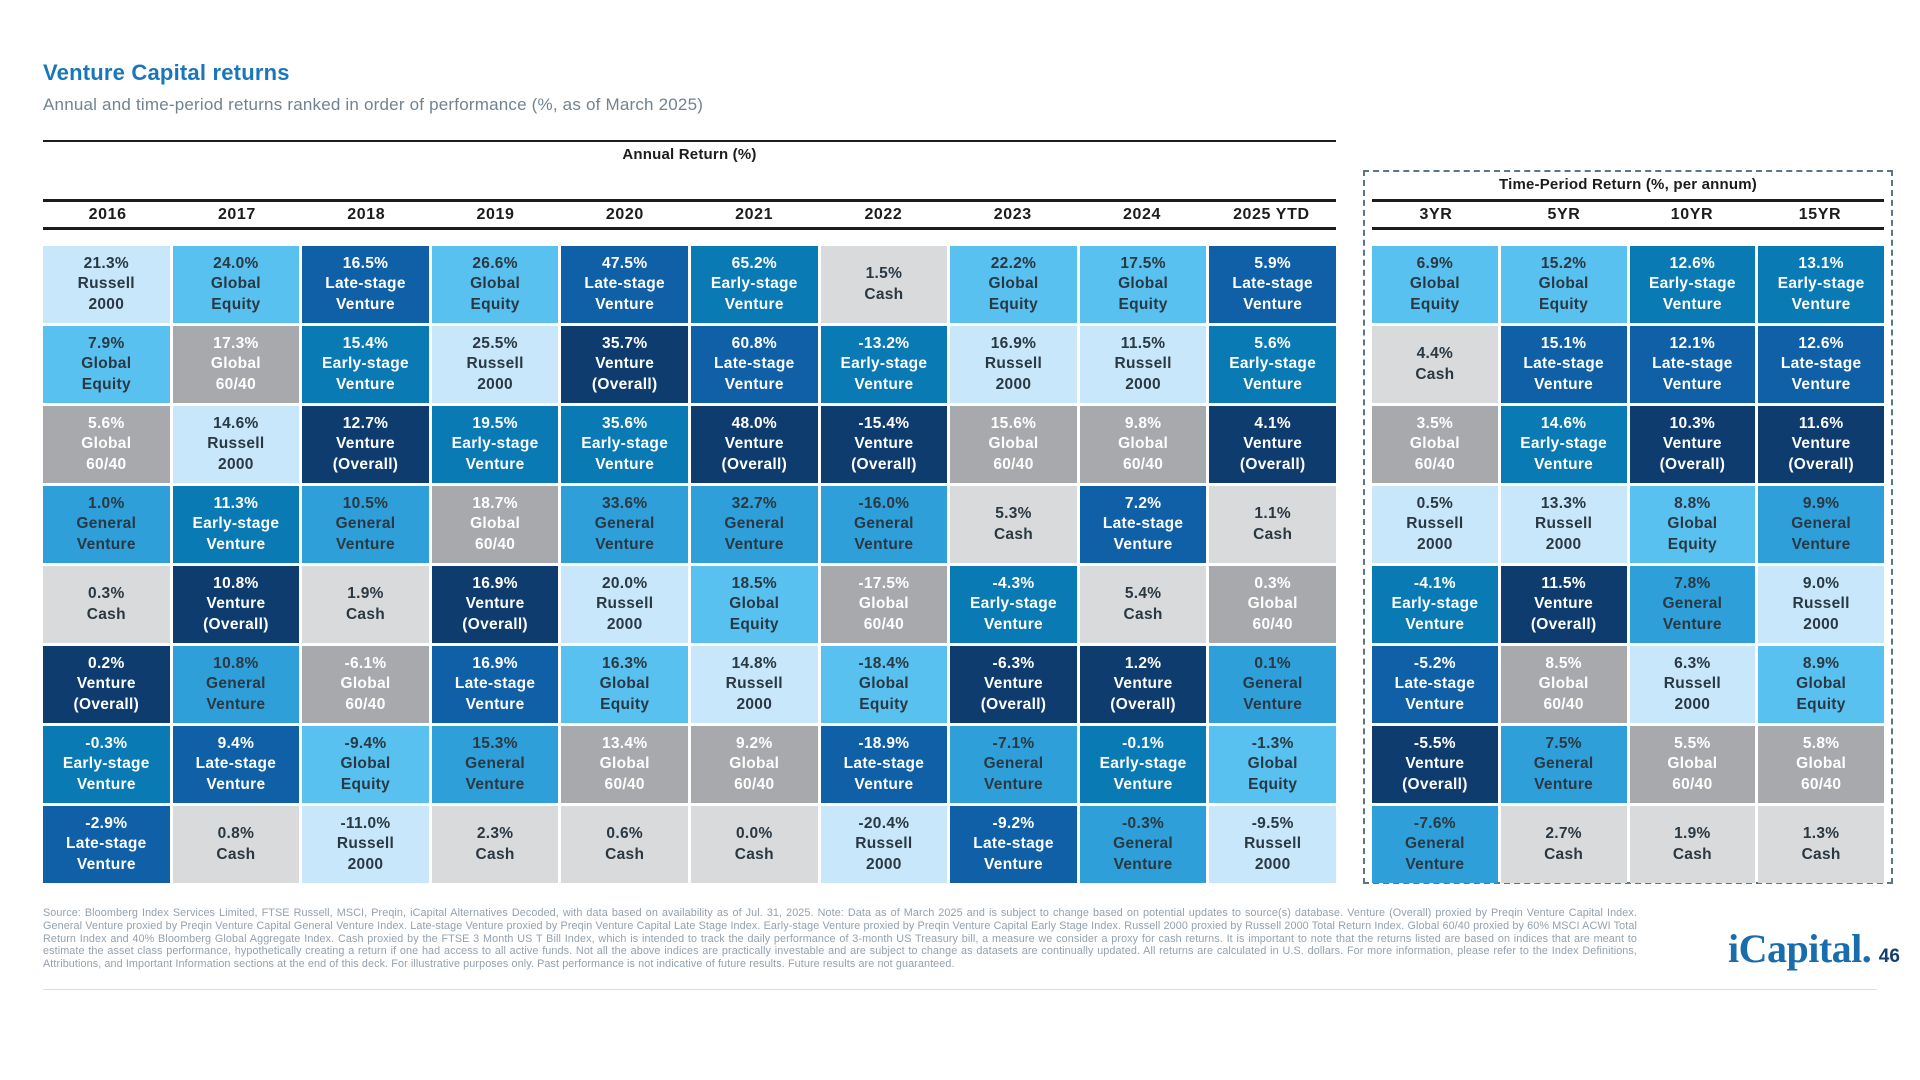 This screenshot has height=1080, width=1920. I want to click on return-value: 14.8%, so click(754, 663).